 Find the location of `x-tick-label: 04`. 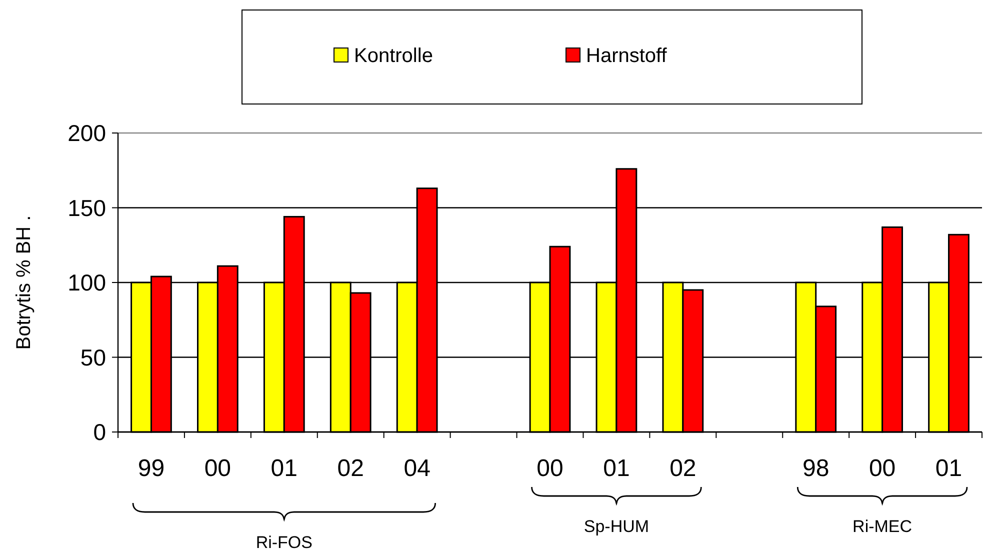

x-tick-label: 04 is located at coordinates (417, 468).